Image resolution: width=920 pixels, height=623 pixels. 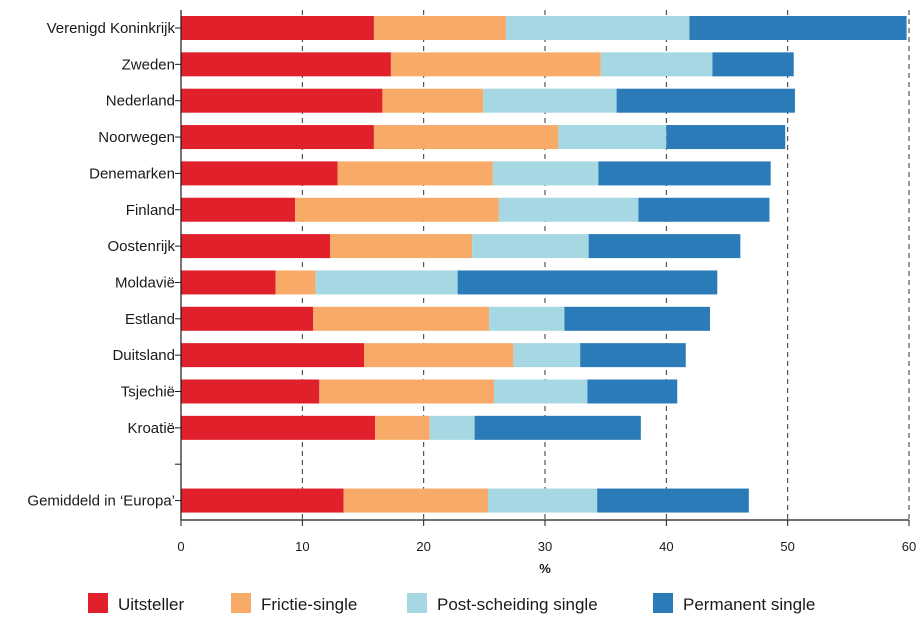 I want to click on bar-frictie-single-kroatie, so click(x=402, y=427).